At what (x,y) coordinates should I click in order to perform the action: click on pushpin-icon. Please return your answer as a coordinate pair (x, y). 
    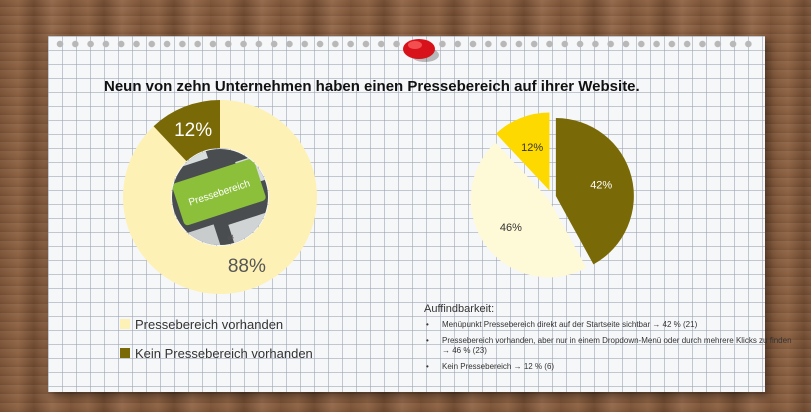
    Looking at the image, I should click on (421, 50).